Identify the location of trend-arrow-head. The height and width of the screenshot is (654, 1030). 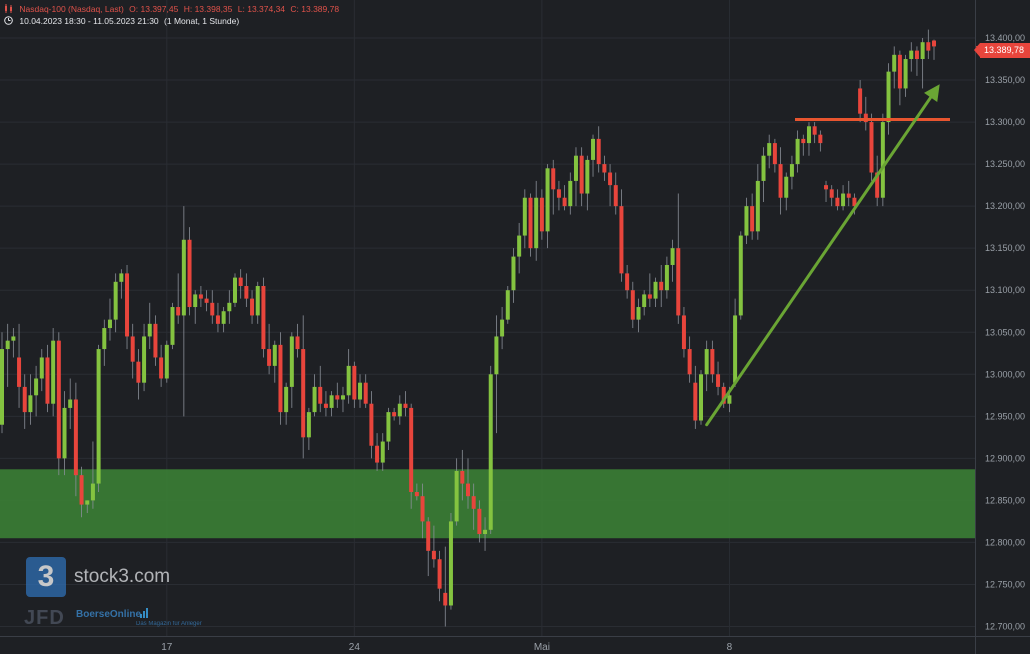
(932, 93).